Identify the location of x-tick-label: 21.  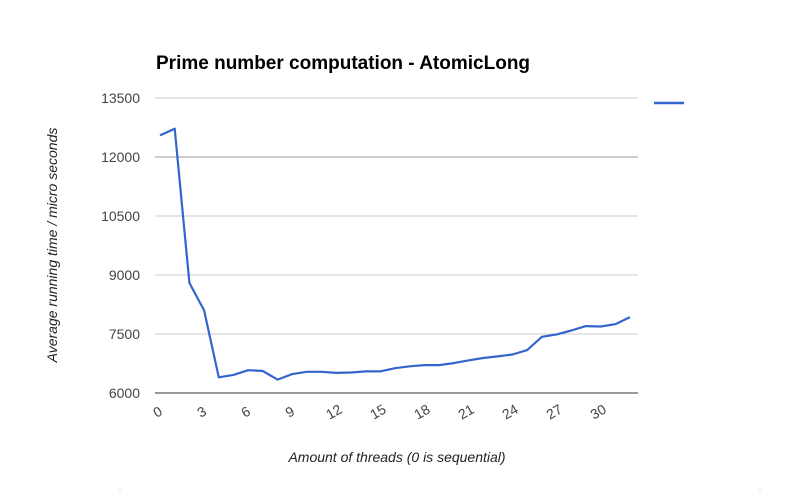
(466, 412).